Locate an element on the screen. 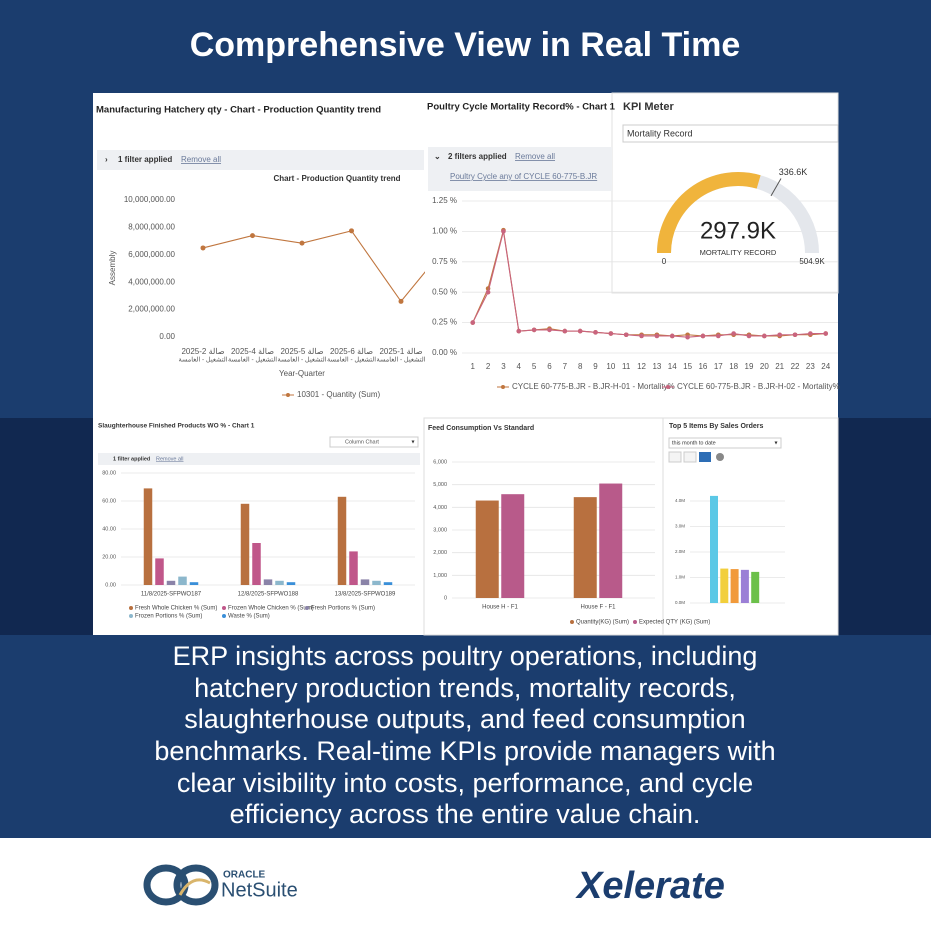  y-tick-label: 0.75 % is located at coordinates (444, 261).